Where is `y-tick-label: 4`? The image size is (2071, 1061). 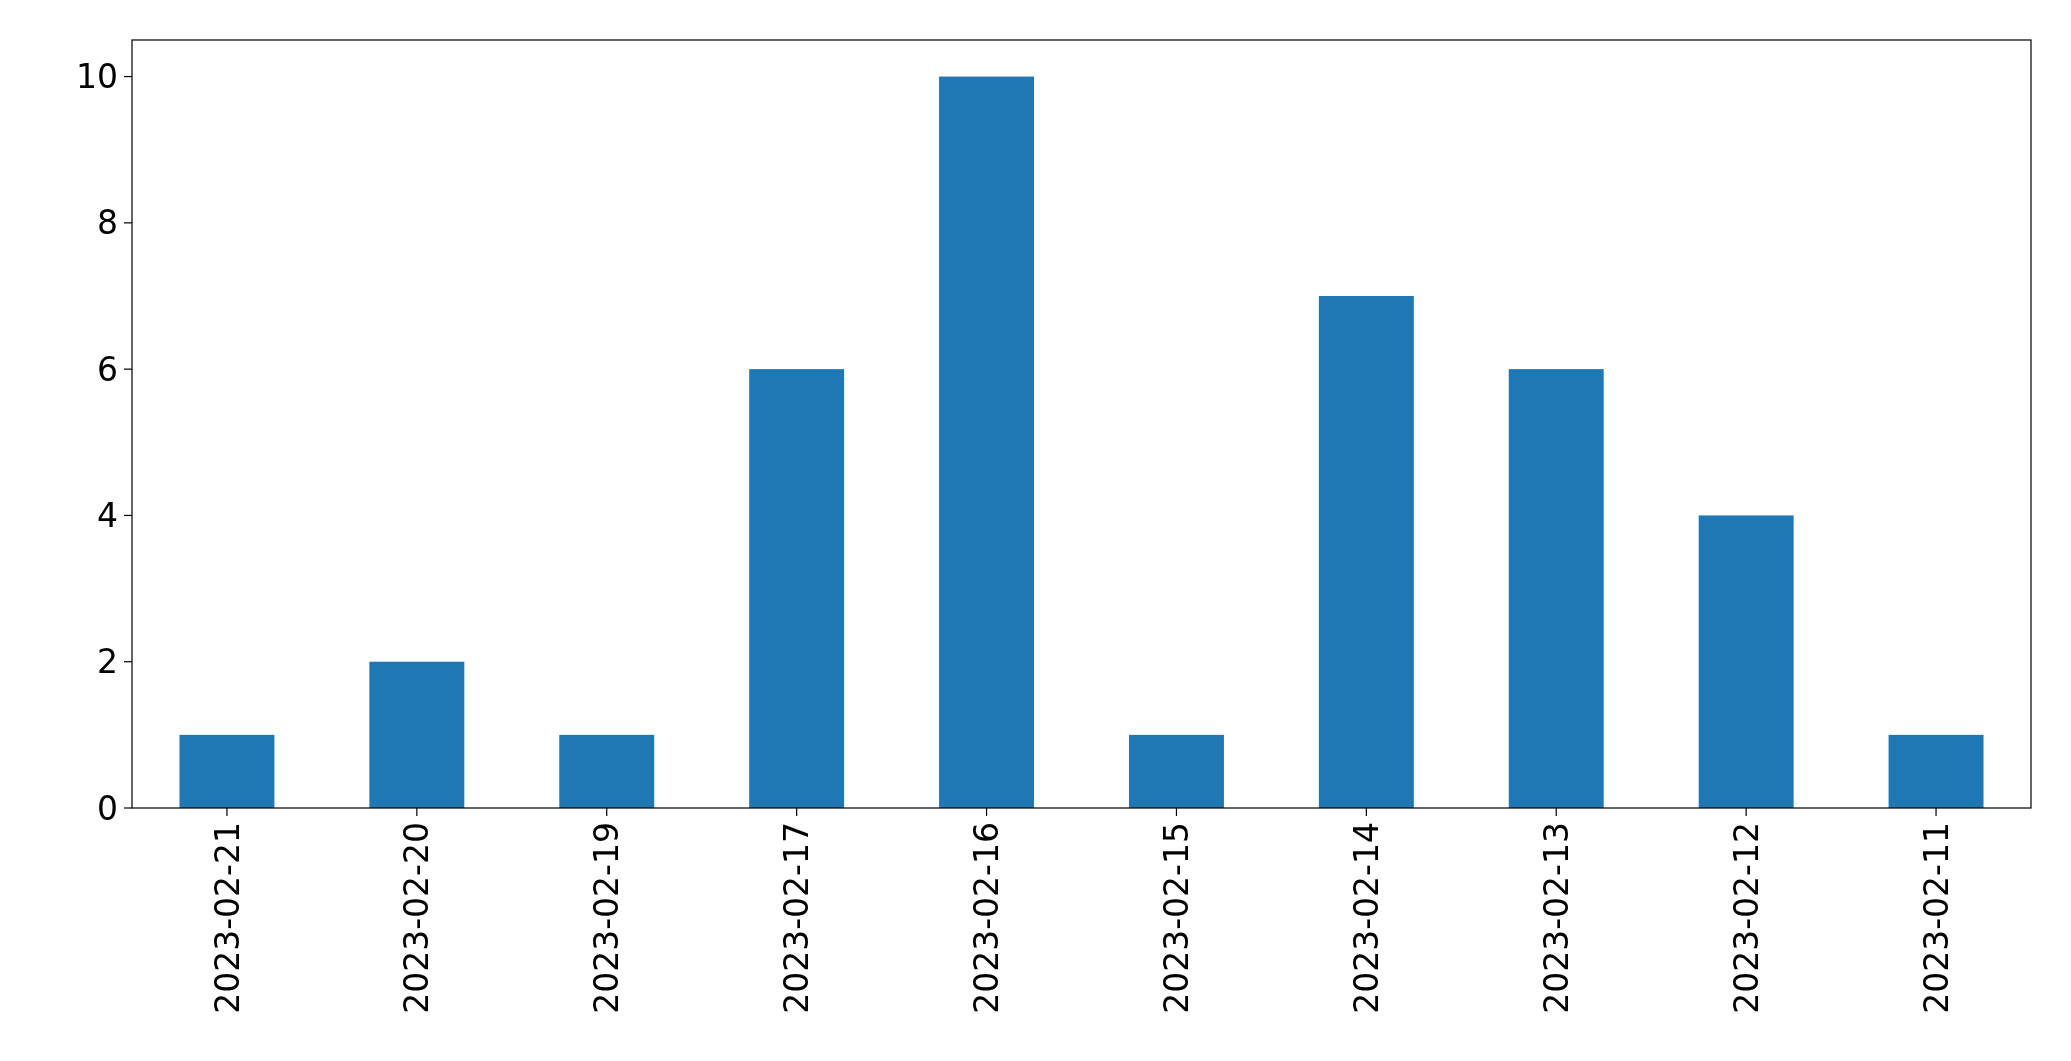
y-tick-label: 4 is located at coordinates (107, 515).